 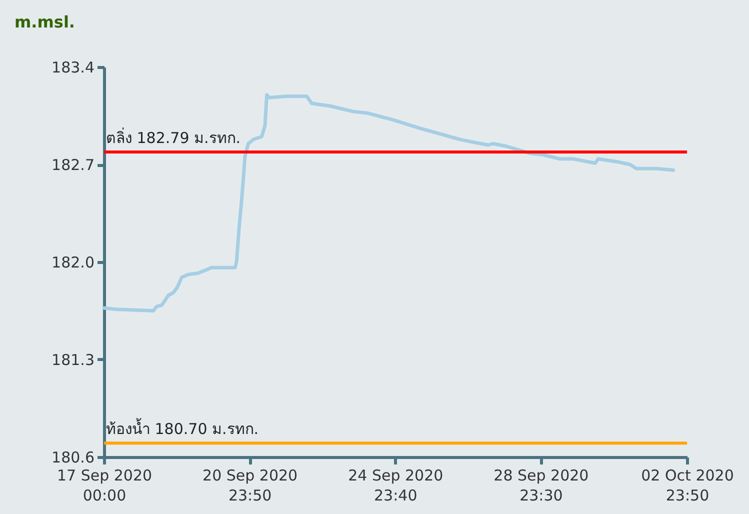 I want to click on y-tick-label: 182.7, so click(x=73, y=165).